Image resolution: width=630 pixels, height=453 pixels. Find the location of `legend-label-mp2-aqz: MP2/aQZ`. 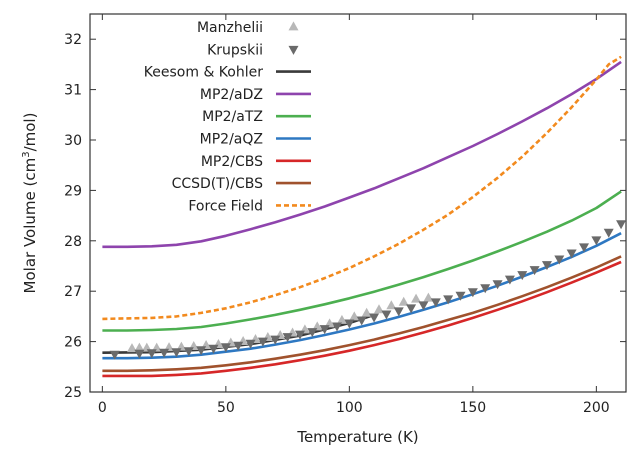

legend-label-mp2-aqz: MP2/aQZ is located at coordinates (231, 140).